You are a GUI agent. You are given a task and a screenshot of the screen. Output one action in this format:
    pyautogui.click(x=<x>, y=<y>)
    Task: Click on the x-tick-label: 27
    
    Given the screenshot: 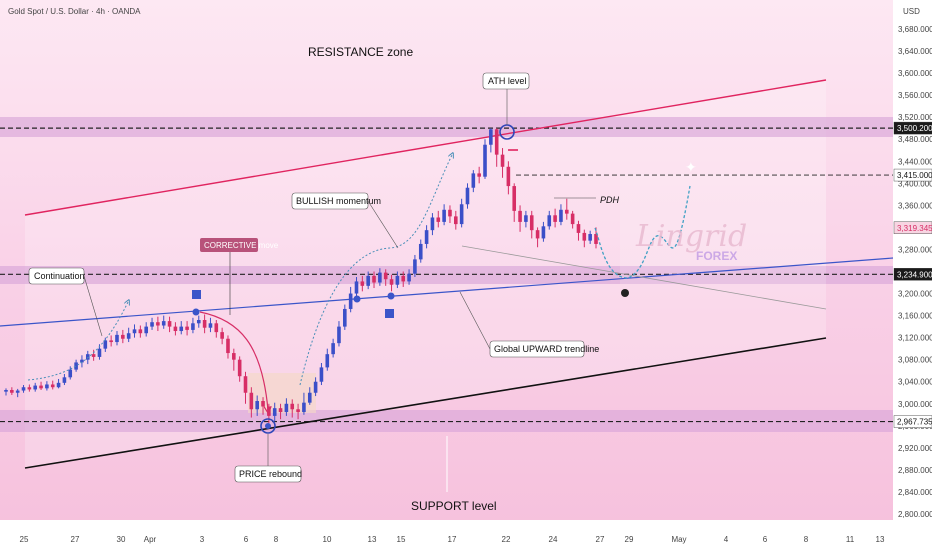 What is the action you would take?
    pyautogui.click(x=75, y=539)
    